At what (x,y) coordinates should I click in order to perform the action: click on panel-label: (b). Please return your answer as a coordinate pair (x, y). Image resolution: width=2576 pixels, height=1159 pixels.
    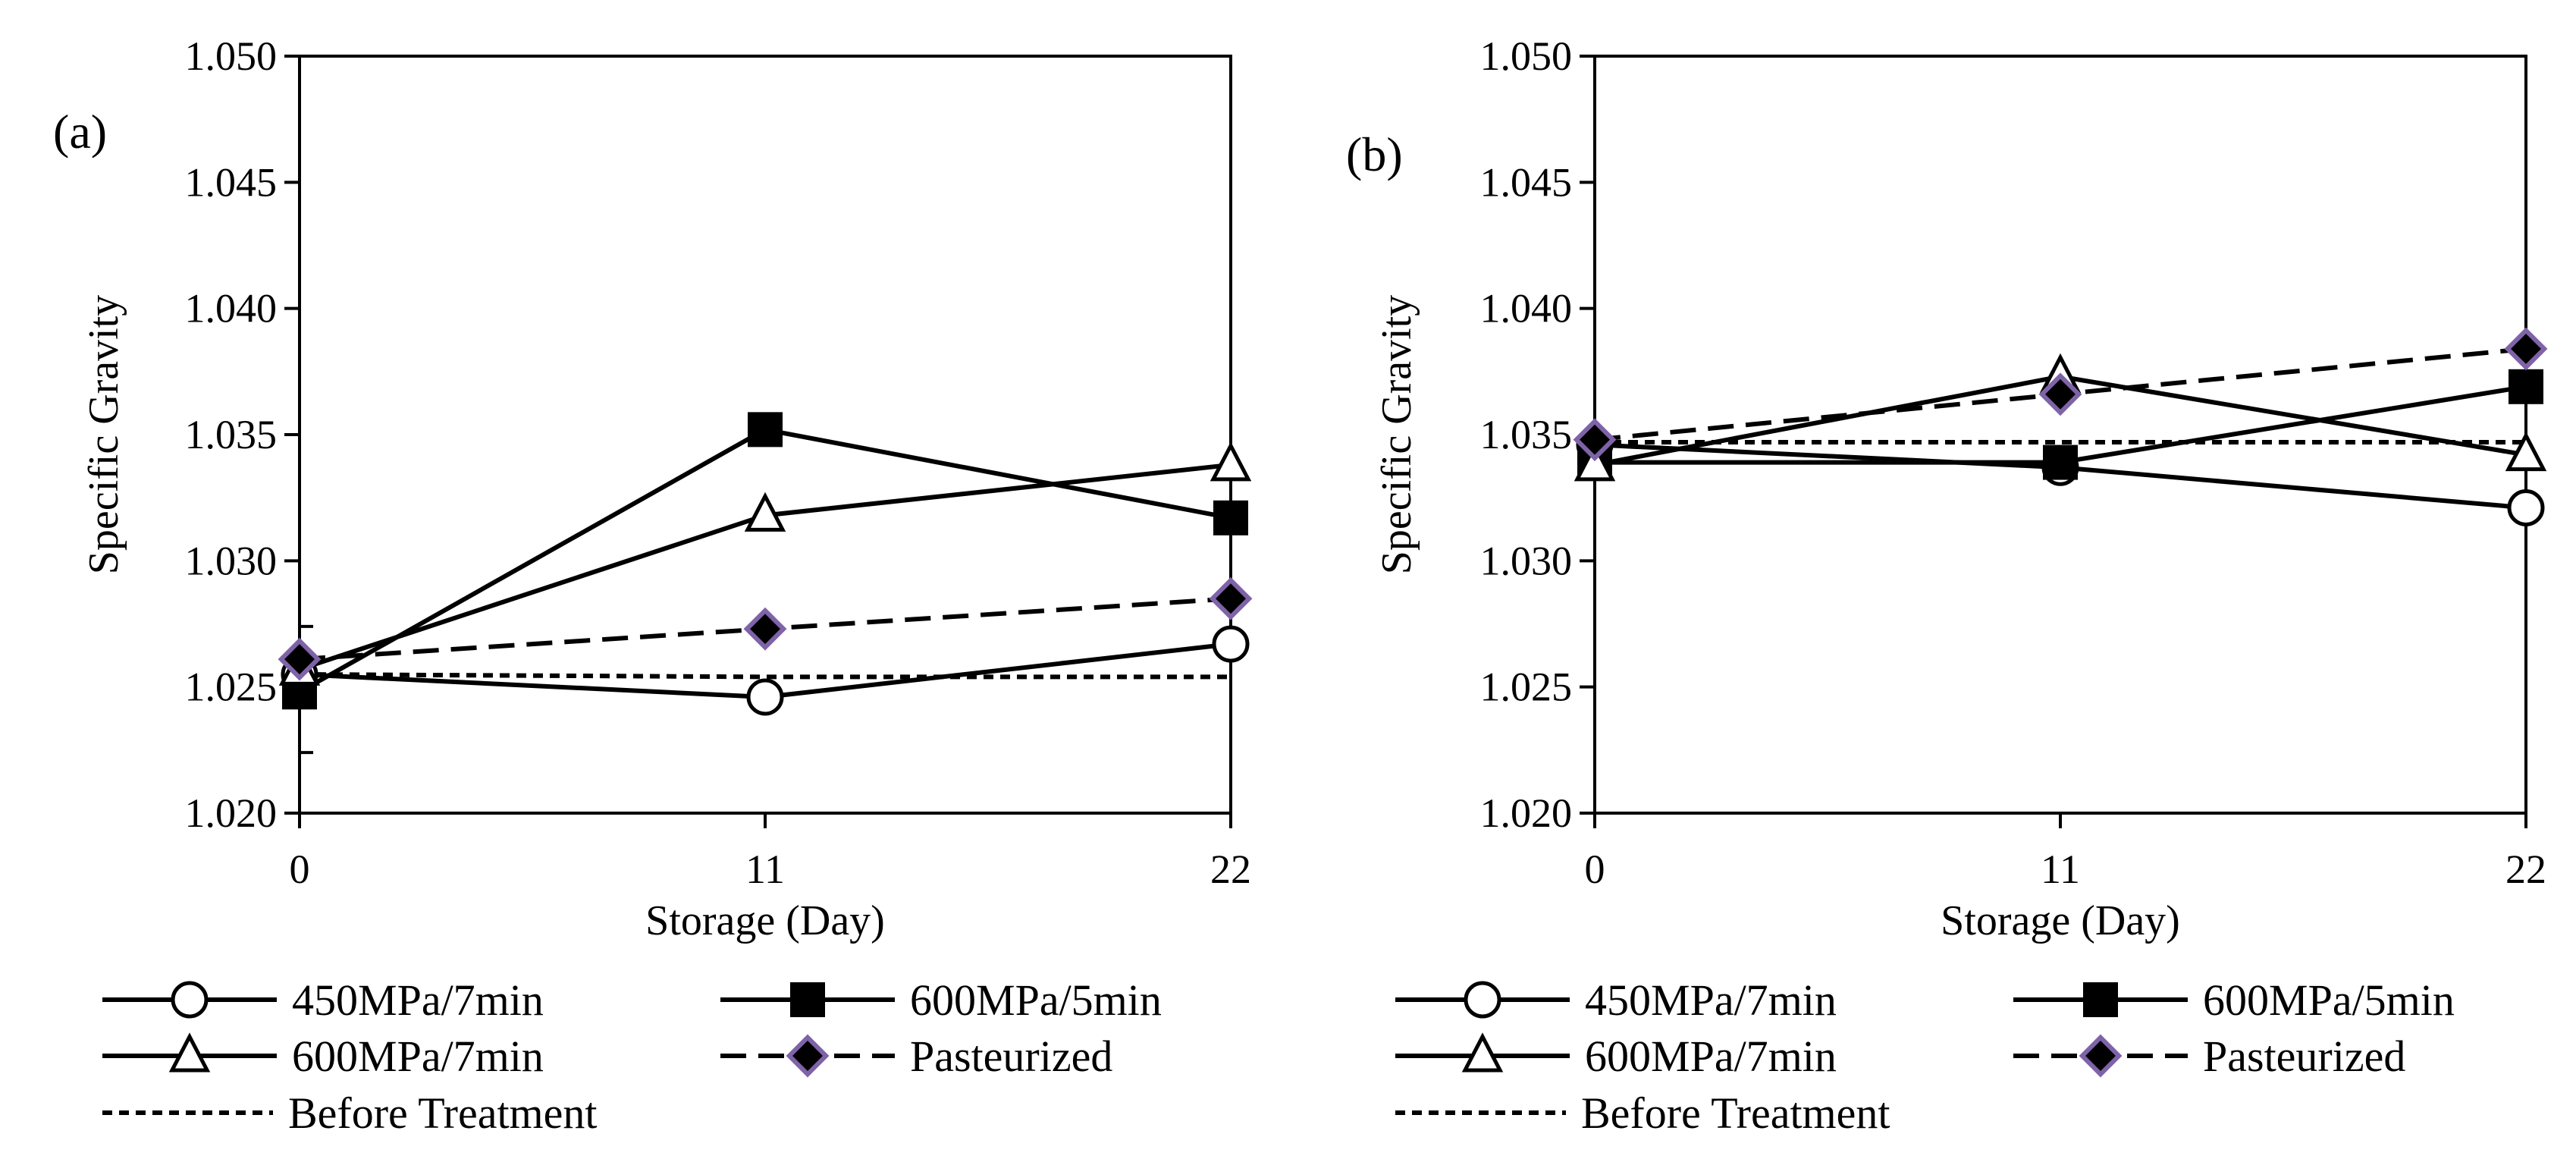
    Looking at the image, I should click on (1374, 154).